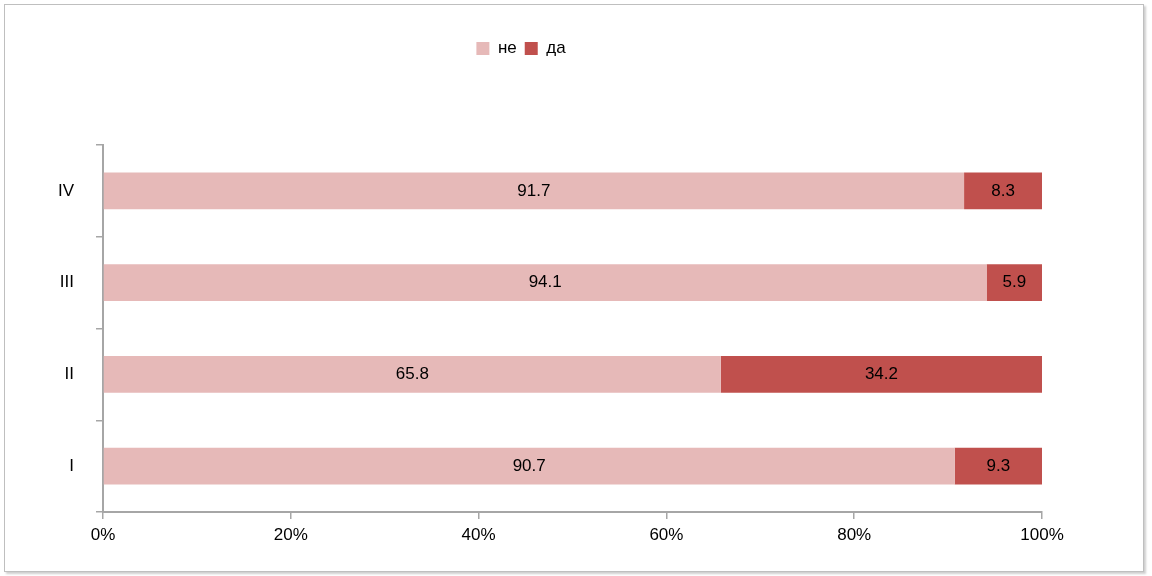  I want to click on data-label: 90.7, so click(529, 465).